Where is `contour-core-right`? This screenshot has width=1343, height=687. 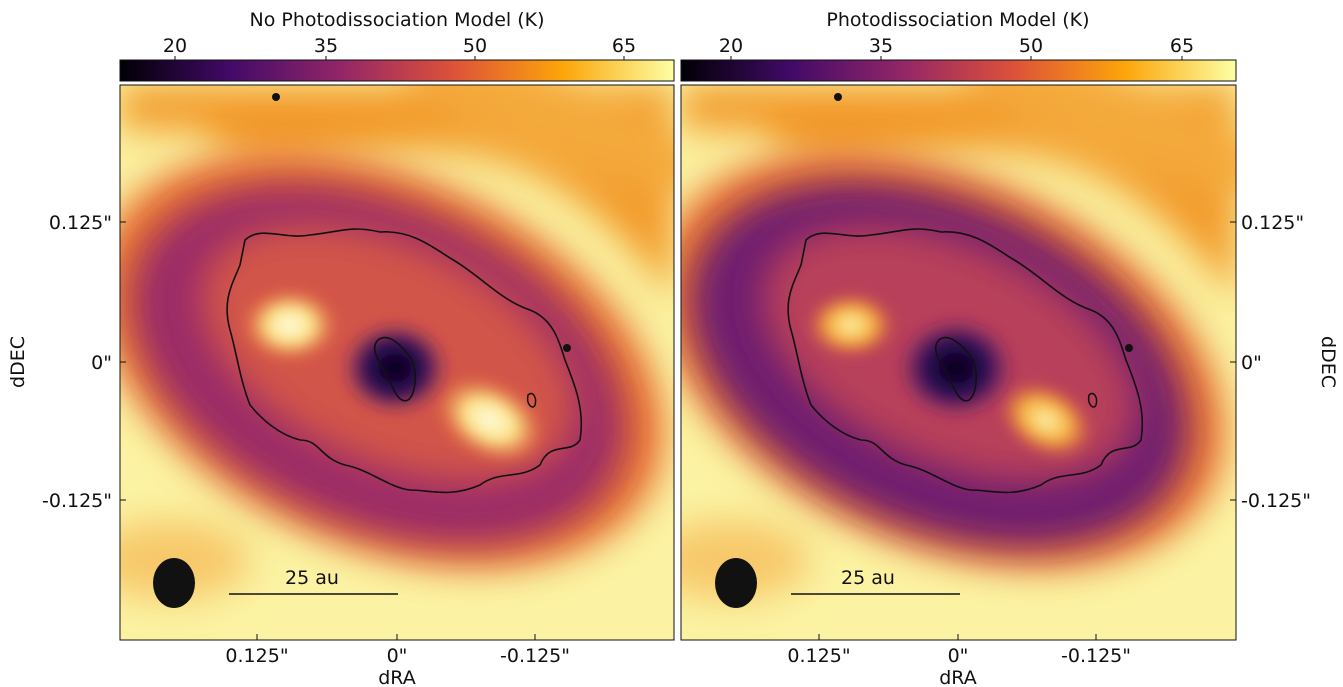 contour-core-right is located at coordinates (956, 369).